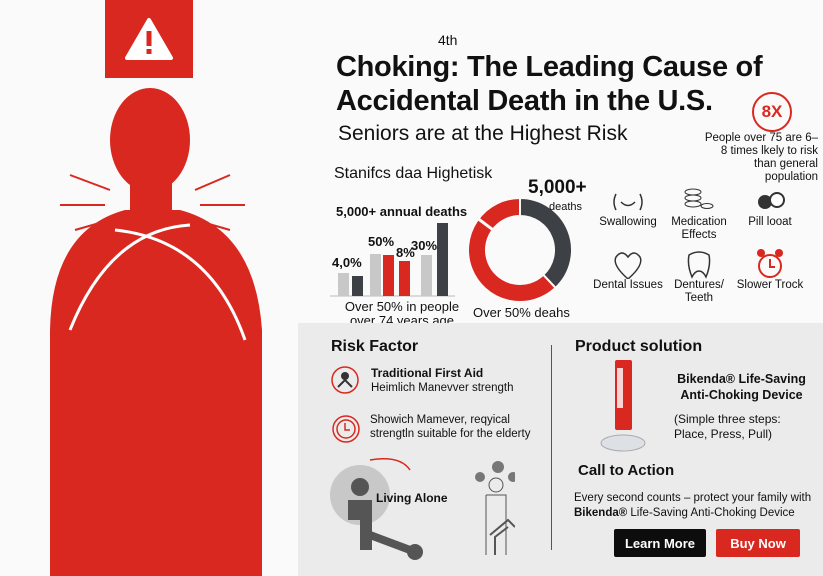 Image resolution: width=823 pixels, height=576 pixels. I want to click on risk-factor-item: Swallowing, so click(628, 205).